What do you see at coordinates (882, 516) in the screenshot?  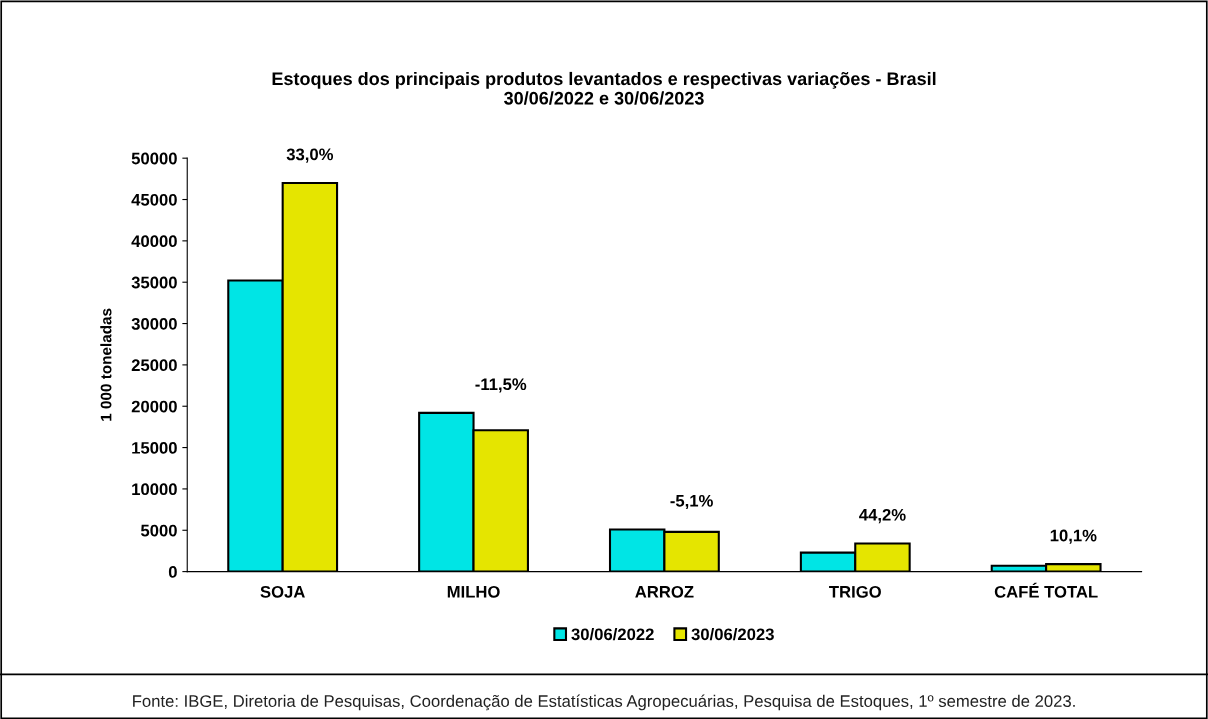 I see `annotation: 44,2%` at bounding box center [882, 516].